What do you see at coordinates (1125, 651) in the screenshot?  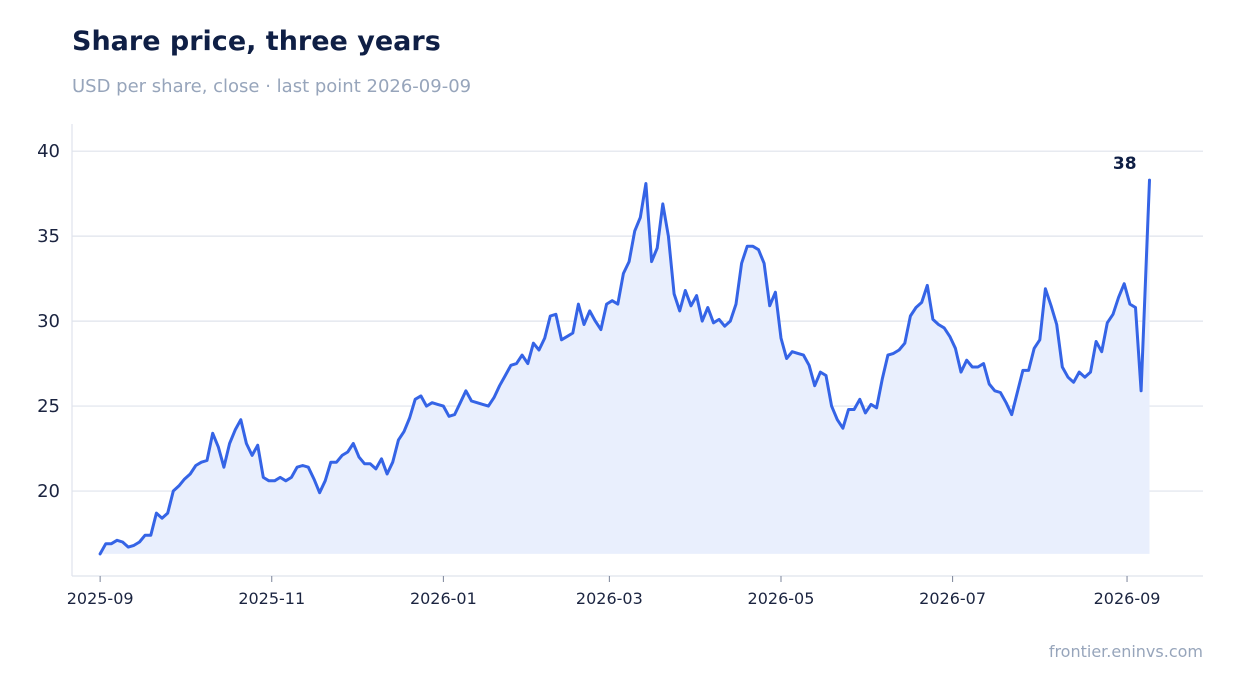 I see `source-link: frontier.eninvs.com` at bounding box center [1125, 651].